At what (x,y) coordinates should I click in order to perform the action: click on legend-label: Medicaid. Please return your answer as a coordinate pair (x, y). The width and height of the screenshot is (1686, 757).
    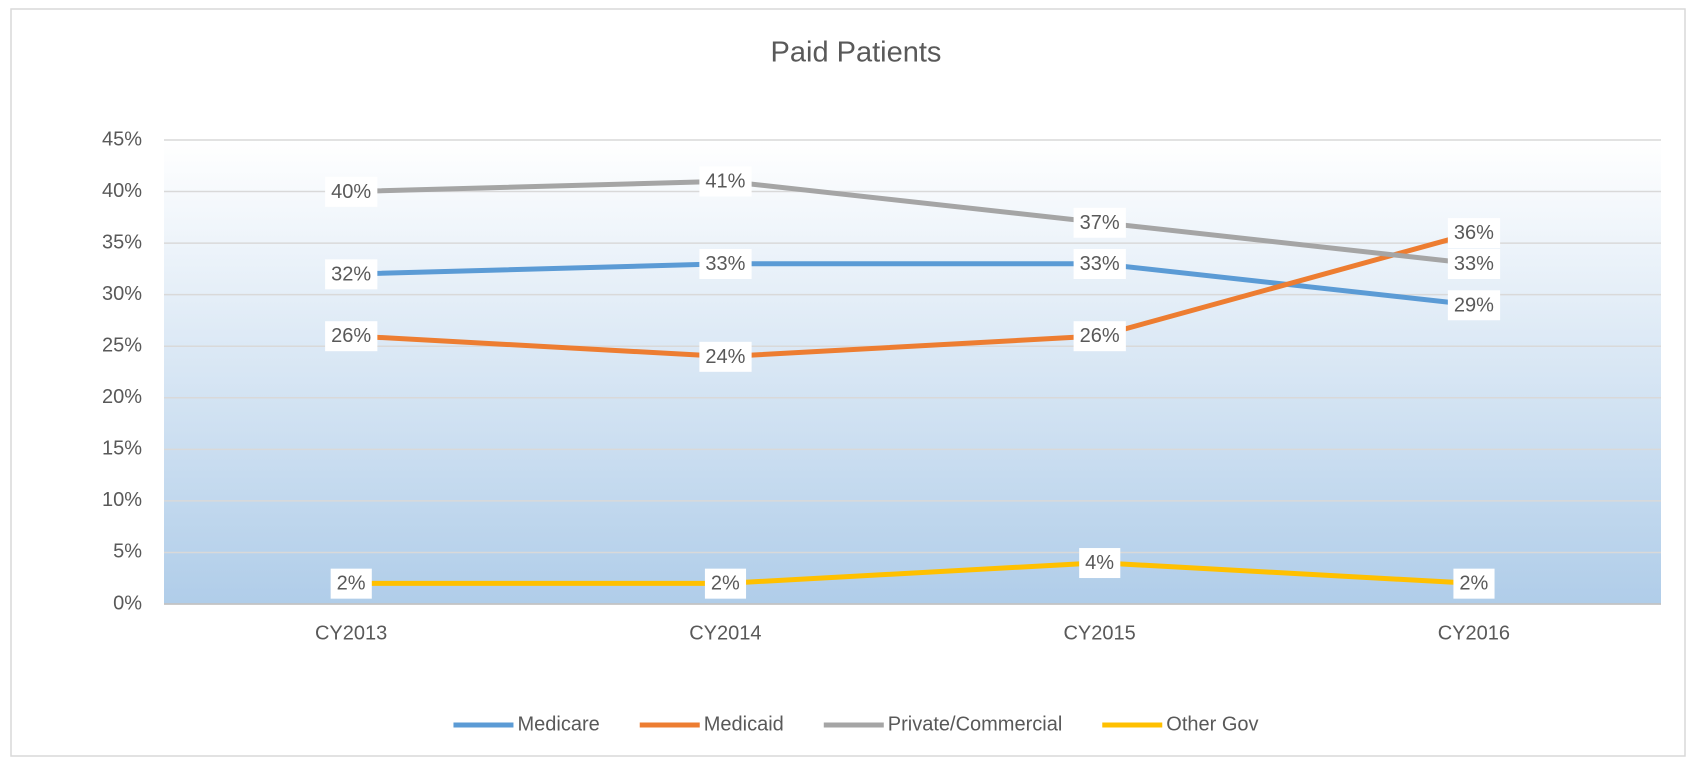
    Looking at the image, I should click on (744, 724).